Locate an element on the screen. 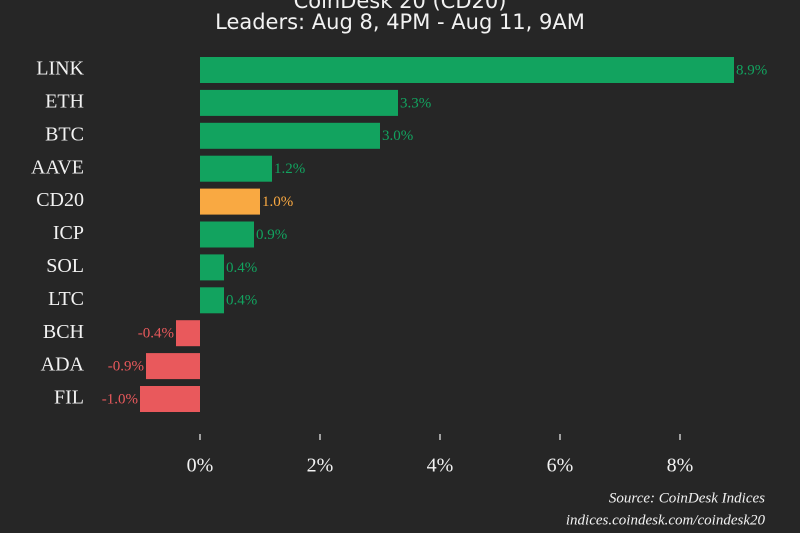 The height and width of the screenshot is (533, 800). y-tick-label: ICP is located at coordinates (68, 233).